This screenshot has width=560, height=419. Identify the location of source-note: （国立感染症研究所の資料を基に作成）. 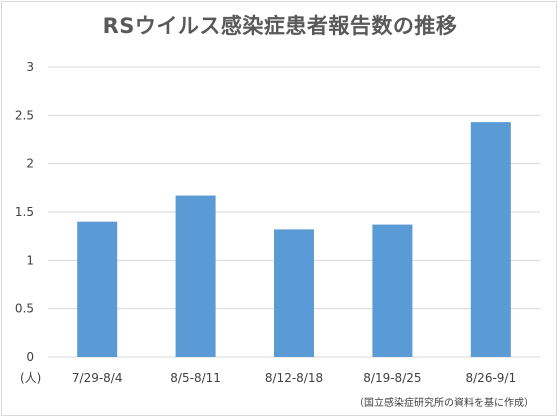
(444, 403).